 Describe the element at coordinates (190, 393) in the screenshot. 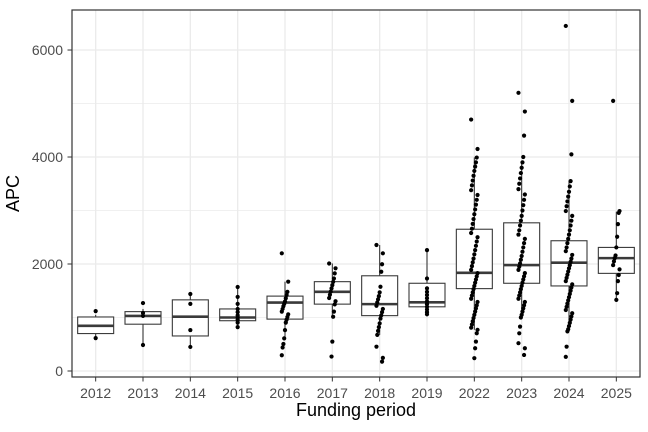

I see `x-tick-label: 2014` at that location.